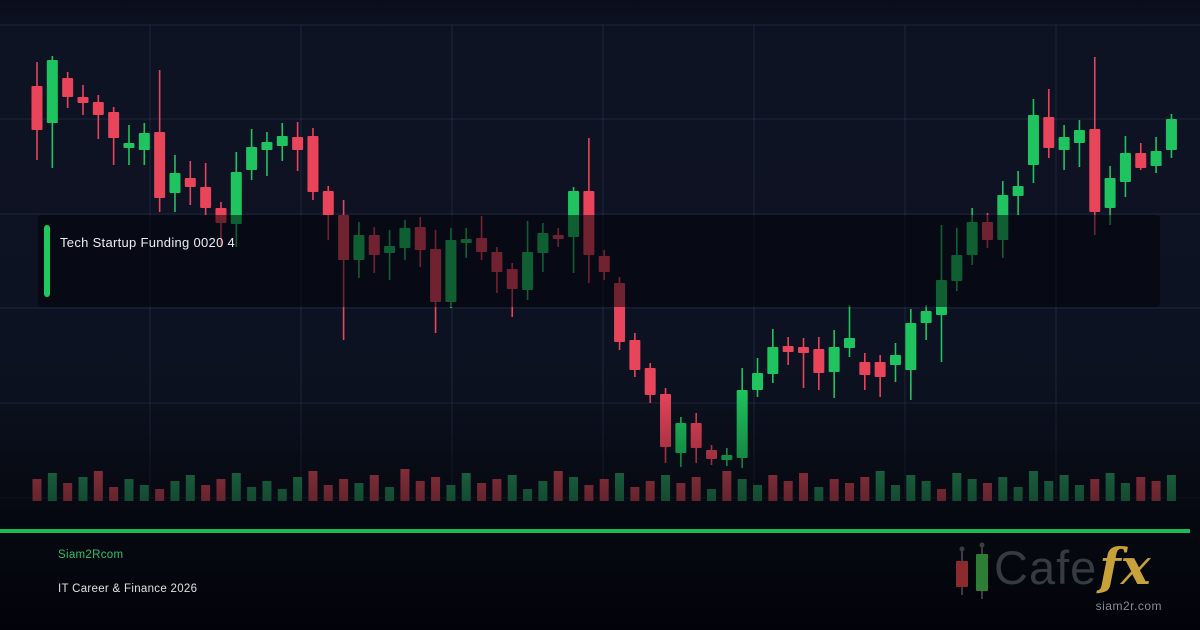  What do you see at coordinates (91, 555) in the screenshot?
I see `site-link: Siam2Rcom` at bounding box center [91, 555].